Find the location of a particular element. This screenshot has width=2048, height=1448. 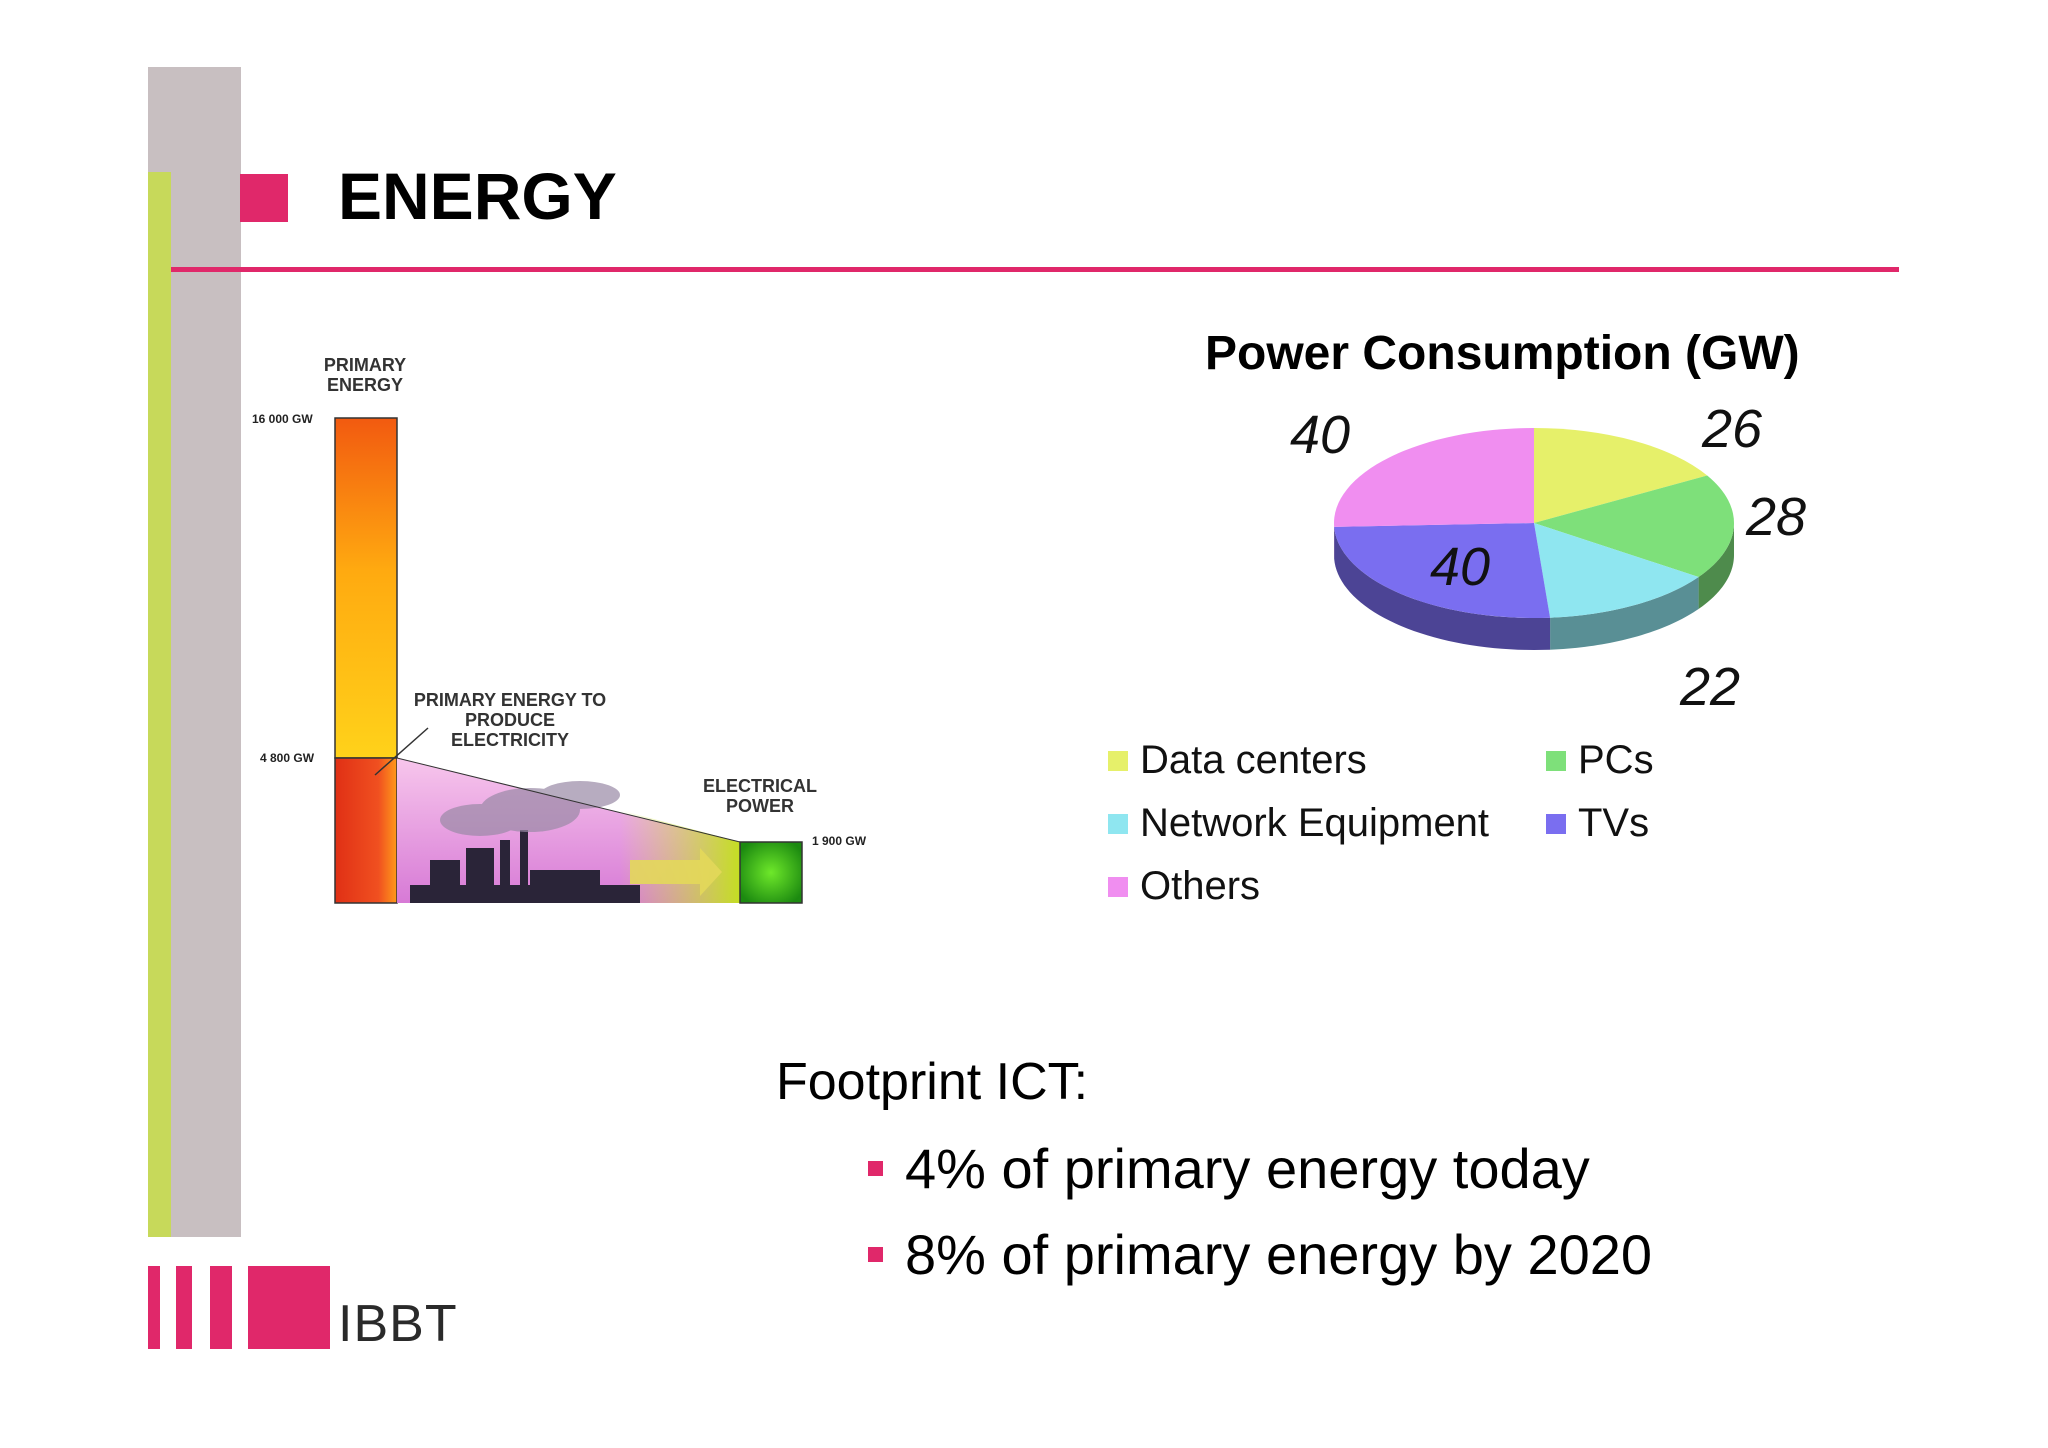

pie-side-pcs is located at coordinates (1716, 566).